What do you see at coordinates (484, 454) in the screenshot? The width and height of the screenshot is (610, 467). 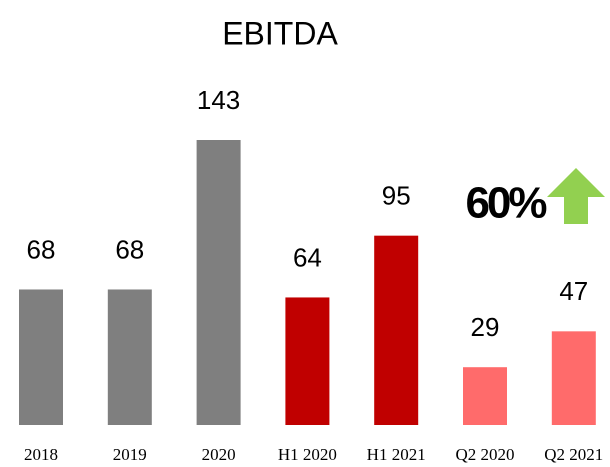 I see `x-tick-label: Q2 2020` at bounding box center [484, 454].